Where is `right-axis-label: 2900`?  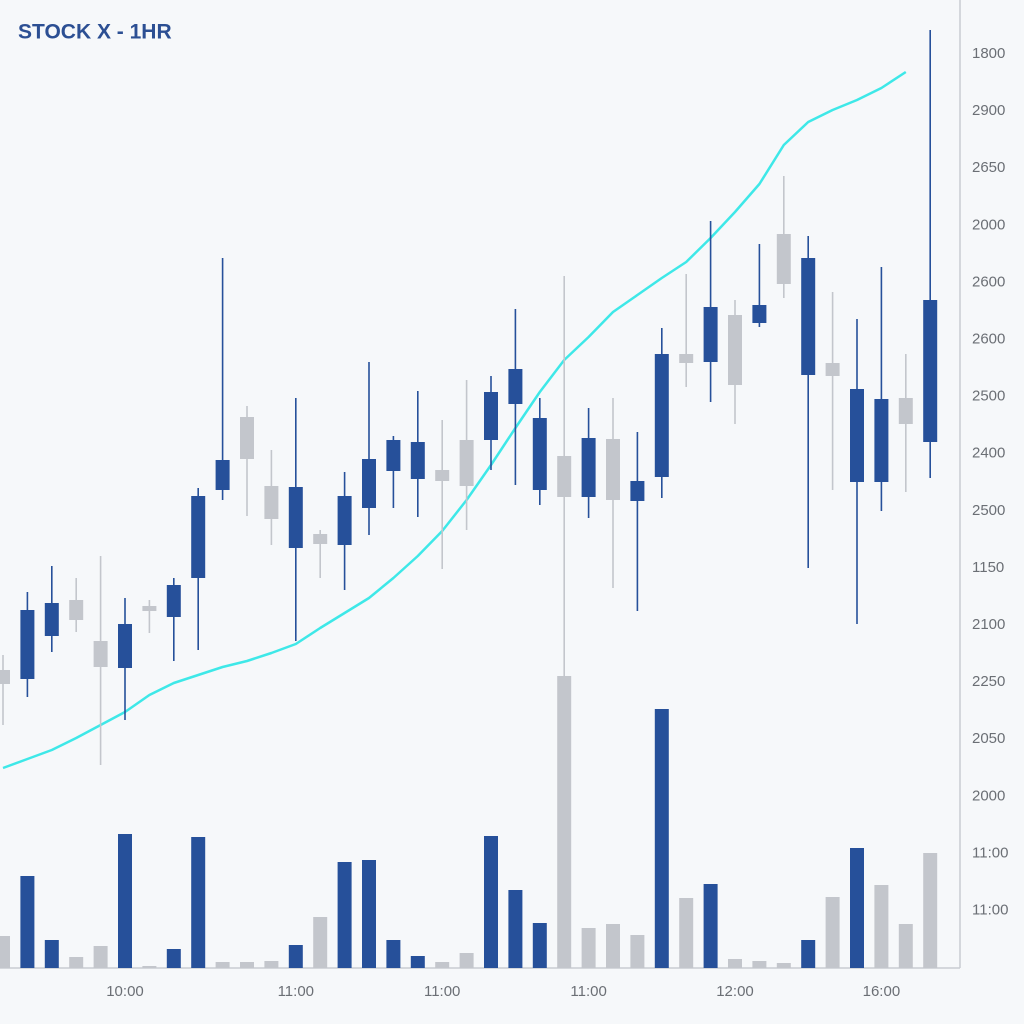
right-axis-label: 2900 is located at coordinates (988, 110).